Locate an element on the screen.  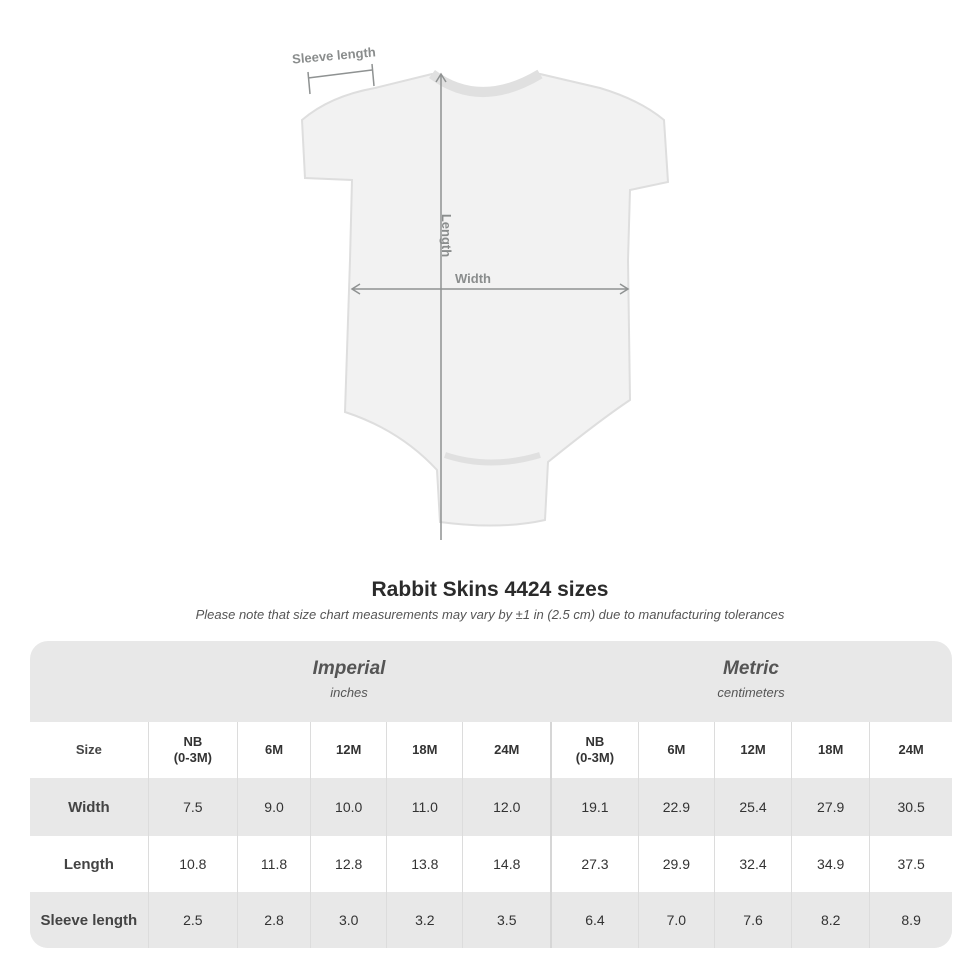
imperial-header: Imperial inches is located at coordinates (349, 681).